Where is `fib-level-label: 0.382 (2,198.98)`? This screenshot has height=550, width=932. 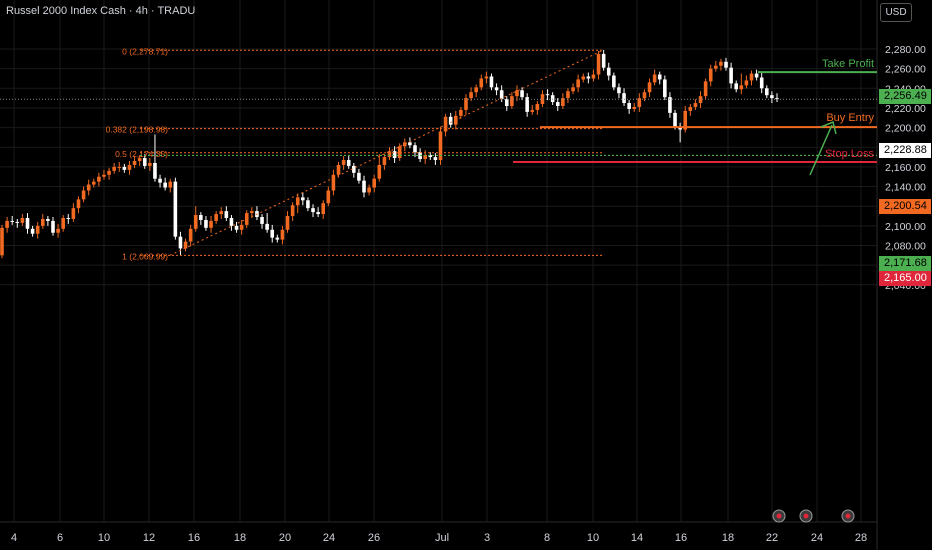 fib-level-label: 0.382 (2,198.98) is located at coordinates (137, 130).